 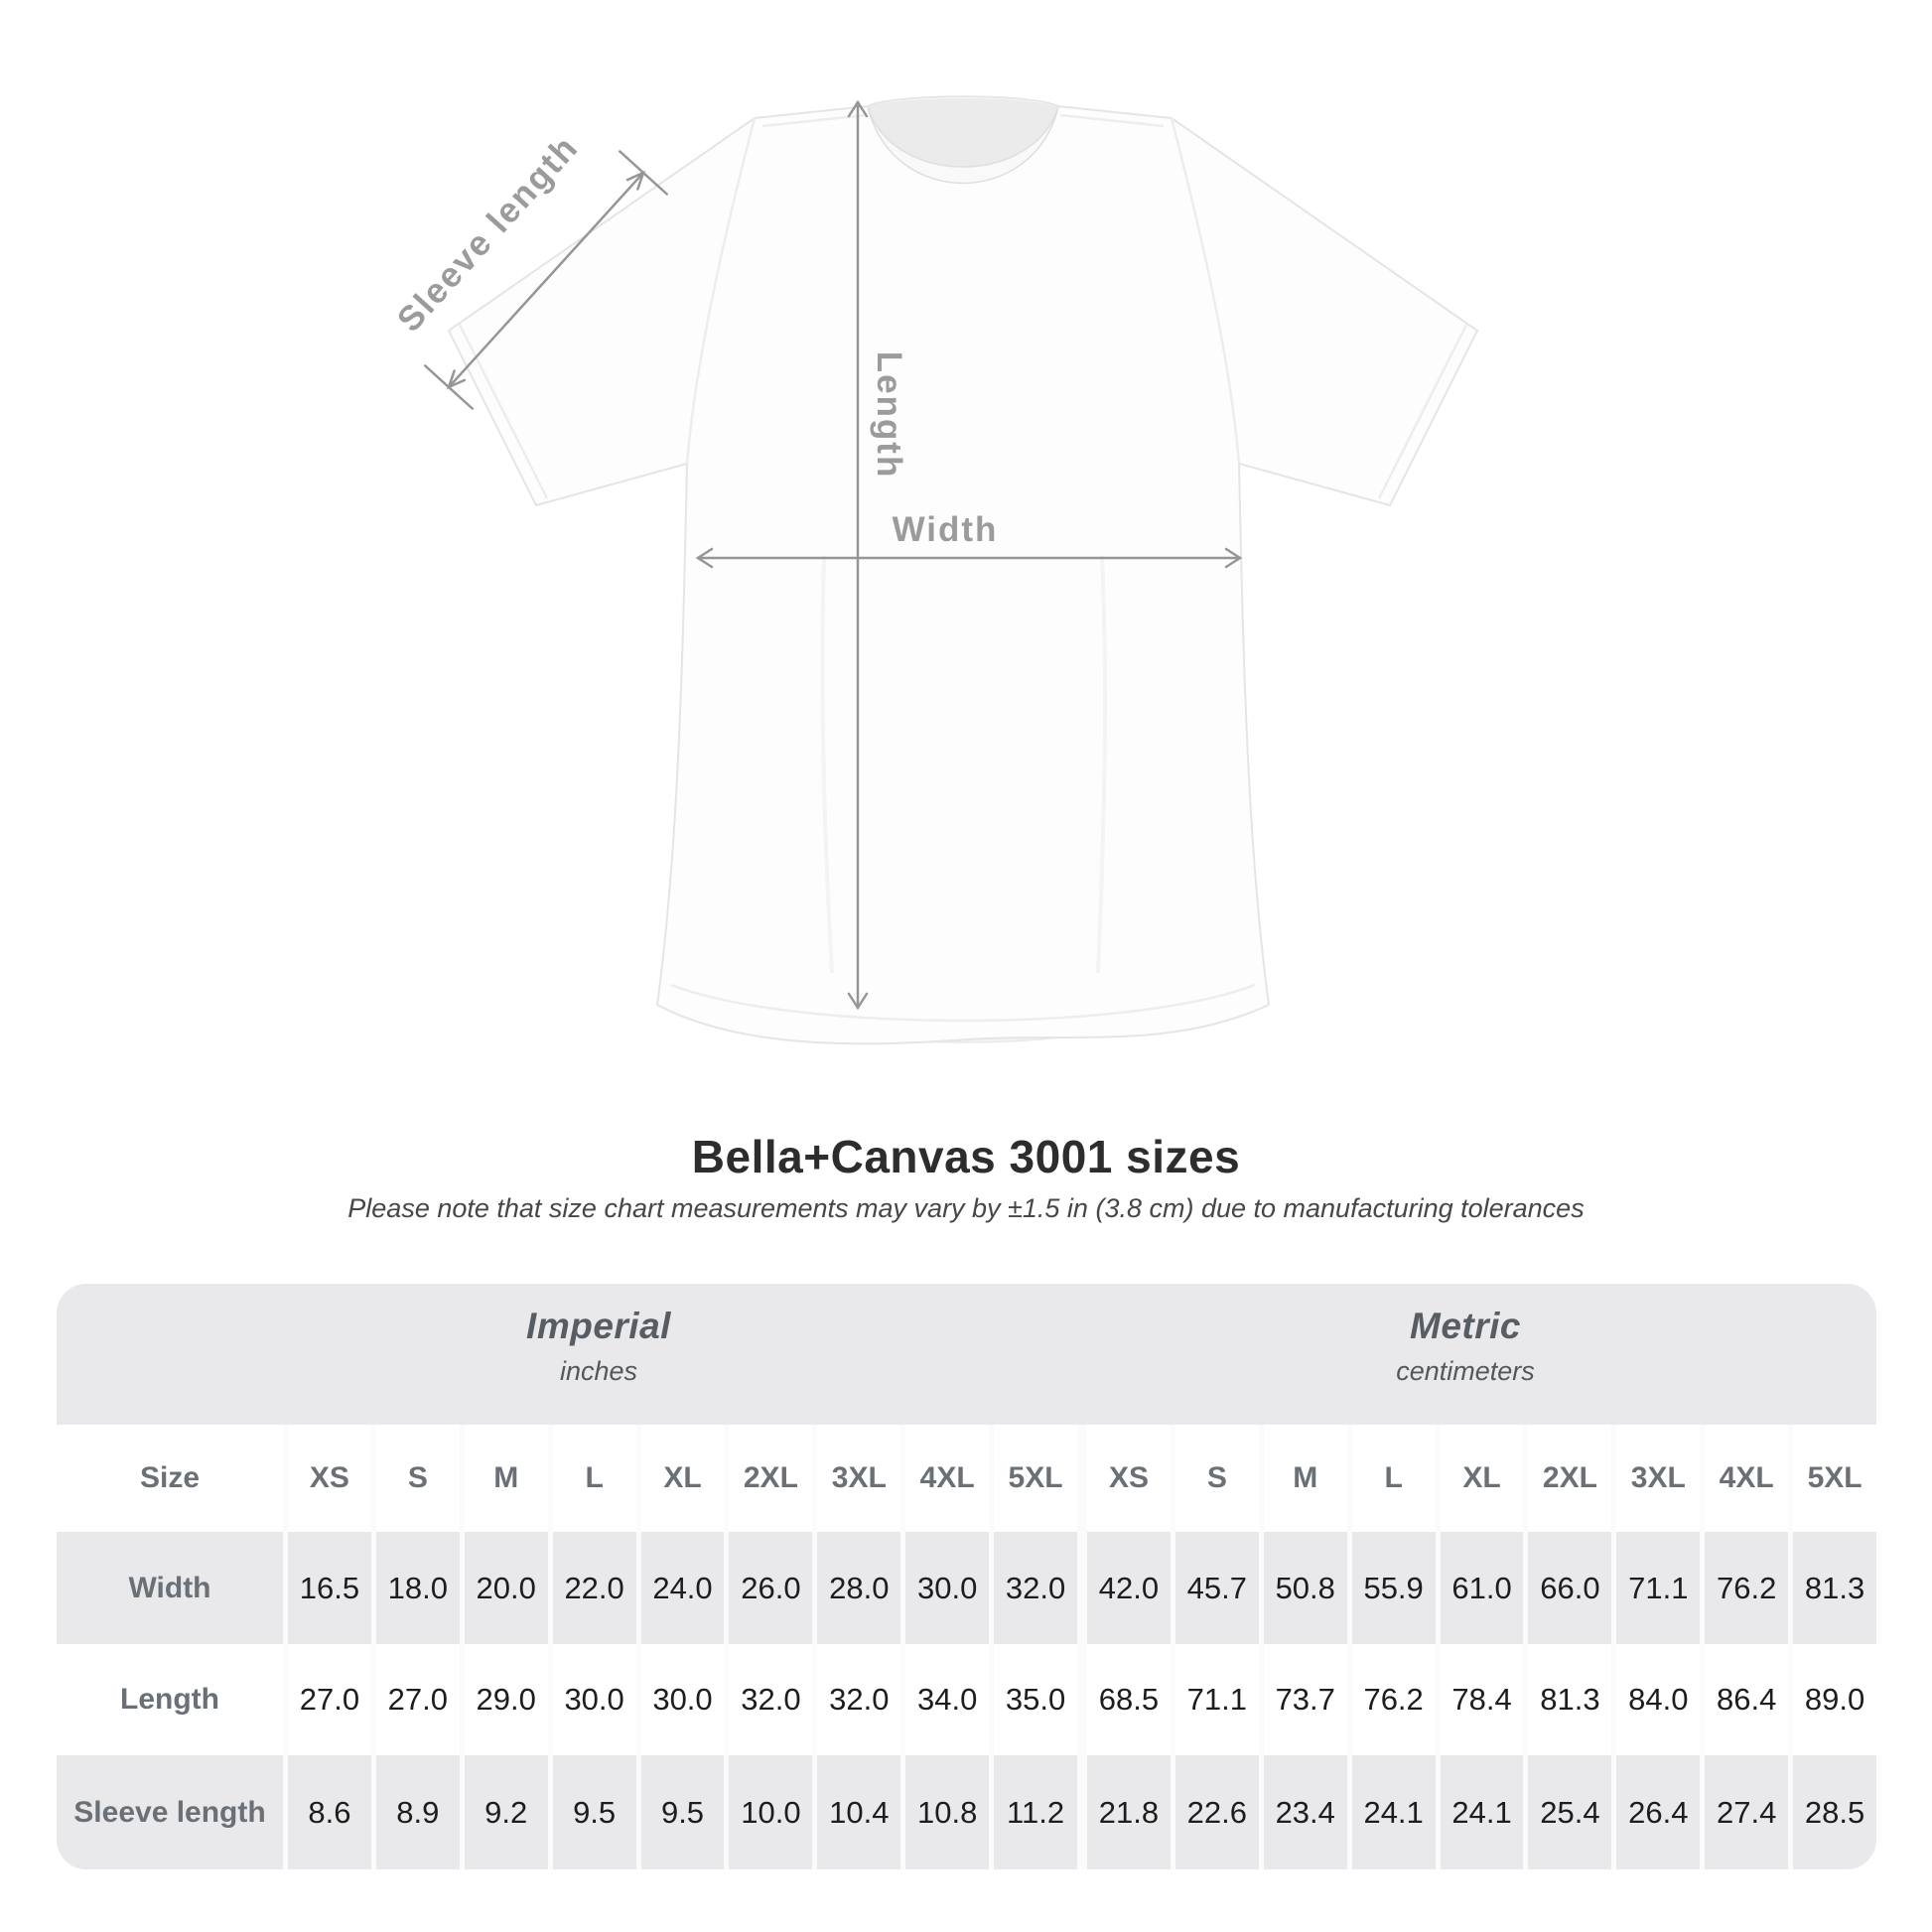 I want to click on width-arrow, so click(x=969, y=558).